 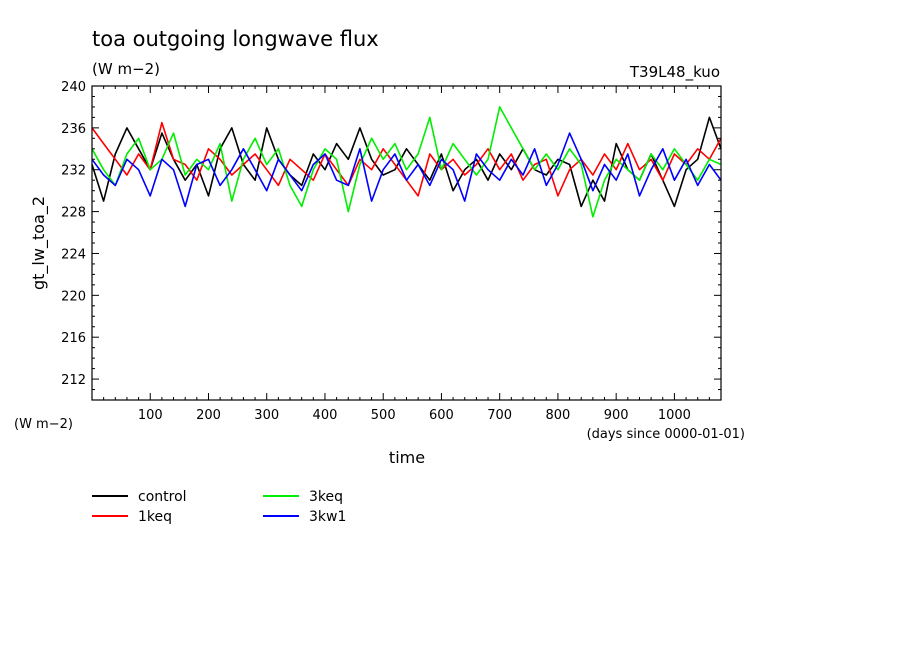 I want to click on chart-title: toa outgoing longwave flux, so click(x=235, y=39).